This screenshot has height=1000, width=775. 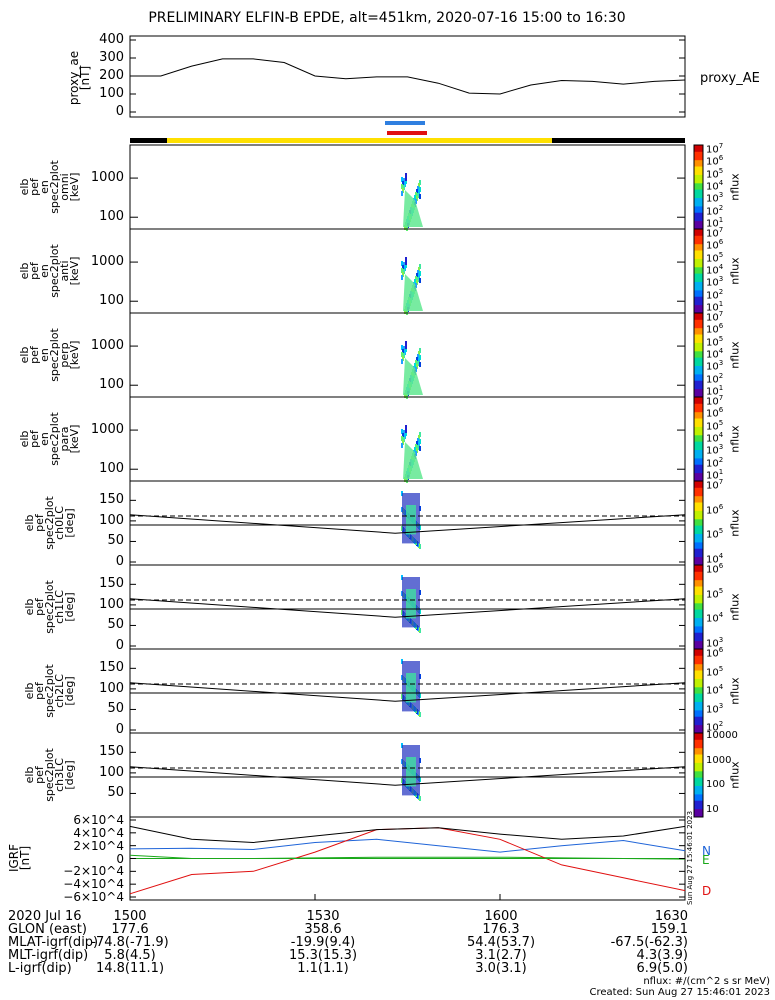 I want to click on igrf-legend-d: D, so click(x=707, y=891).